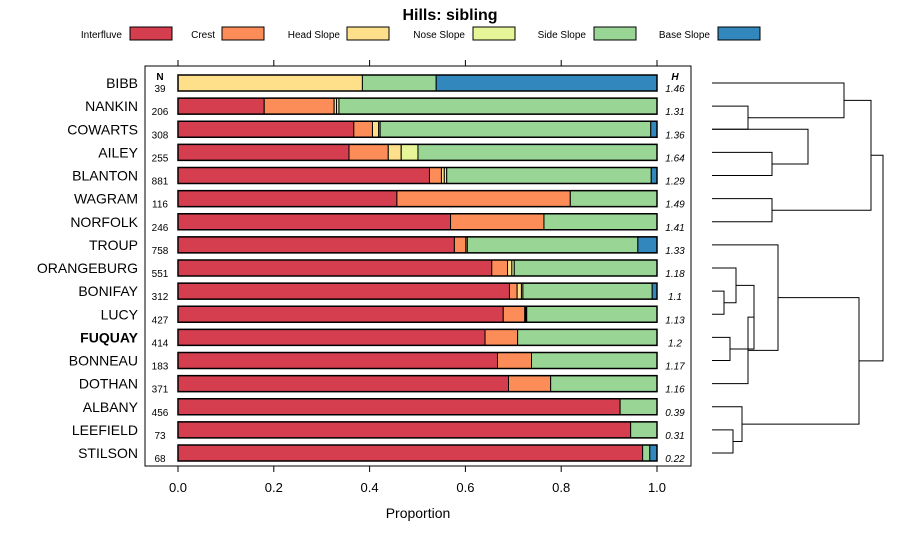 The height and width of the screenshot is (540, 900). Describe the element at coordinates (160, 135) in the screenshot. I see `row-n-value: 308` at that location.